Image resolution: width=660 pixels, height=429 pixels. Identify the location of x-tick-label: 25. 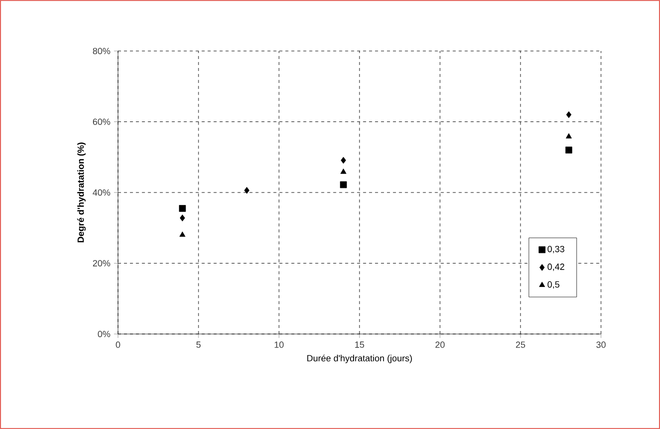
(521, 345).